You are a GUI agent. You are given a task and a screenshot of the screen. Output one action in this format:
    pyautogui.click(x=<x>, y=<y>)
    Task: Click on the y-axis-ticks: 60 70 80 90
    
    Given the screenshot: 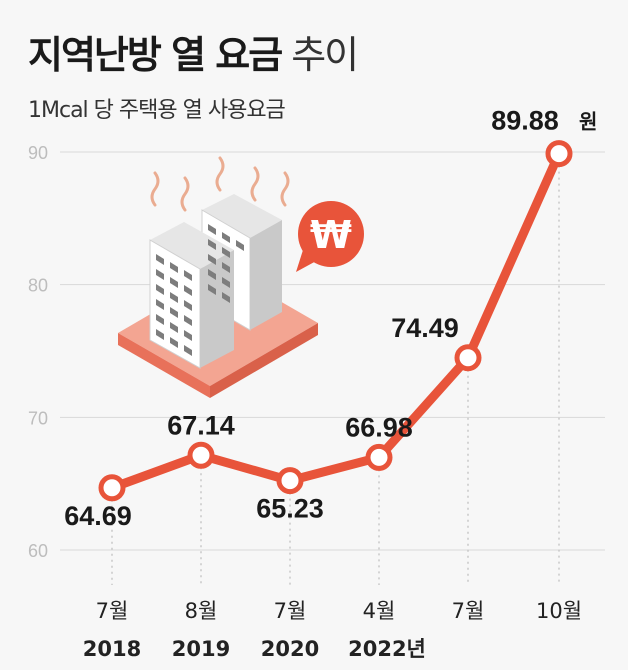 What is the action you would take?
    pyautogui.click(x=38, y=352)
    